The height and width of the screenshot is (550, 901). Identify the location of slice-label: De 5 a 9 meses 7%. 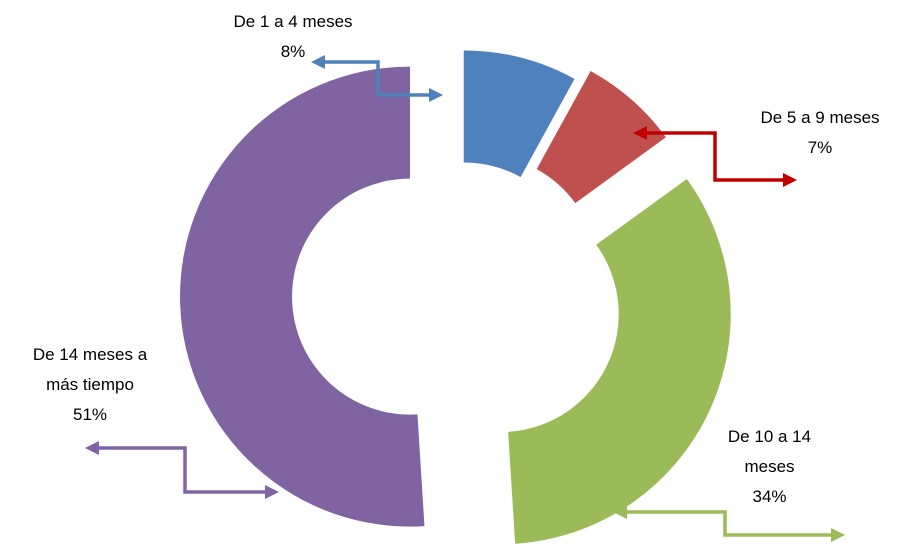
(820, 133).